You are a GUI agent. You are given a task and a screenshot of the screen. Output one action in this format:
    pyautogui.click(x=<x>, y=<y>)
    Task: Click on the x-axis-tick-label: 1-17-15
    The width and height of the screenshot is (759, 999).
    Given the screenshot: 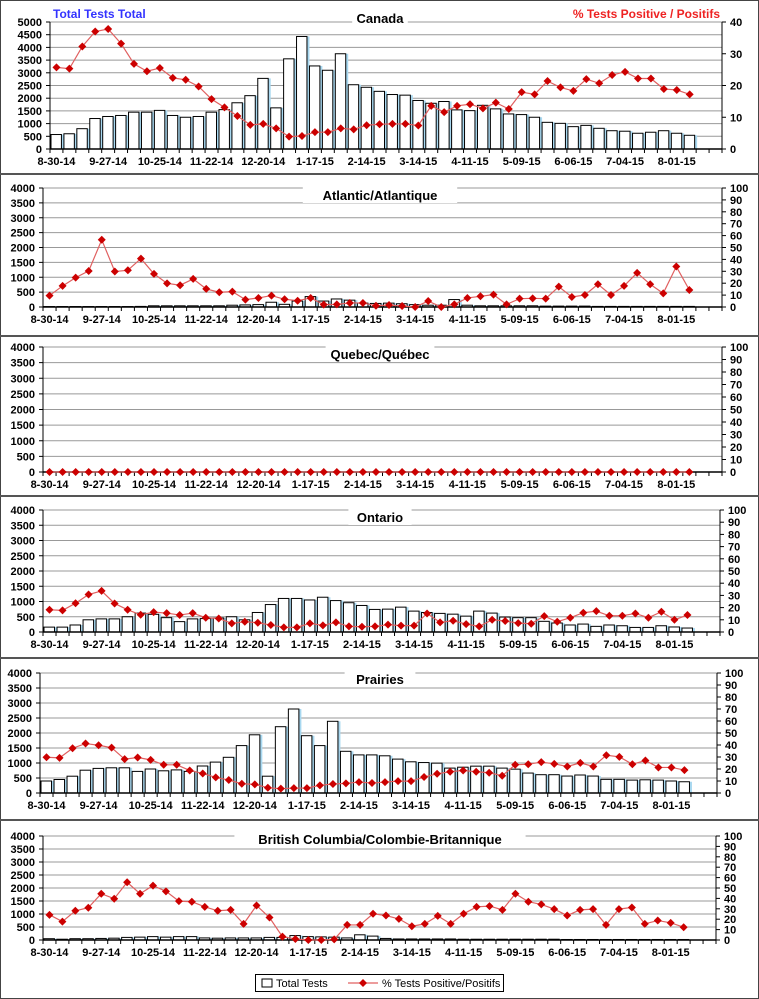 What is the action you would take?
    pyautogui.click(x=308, y=953)
    